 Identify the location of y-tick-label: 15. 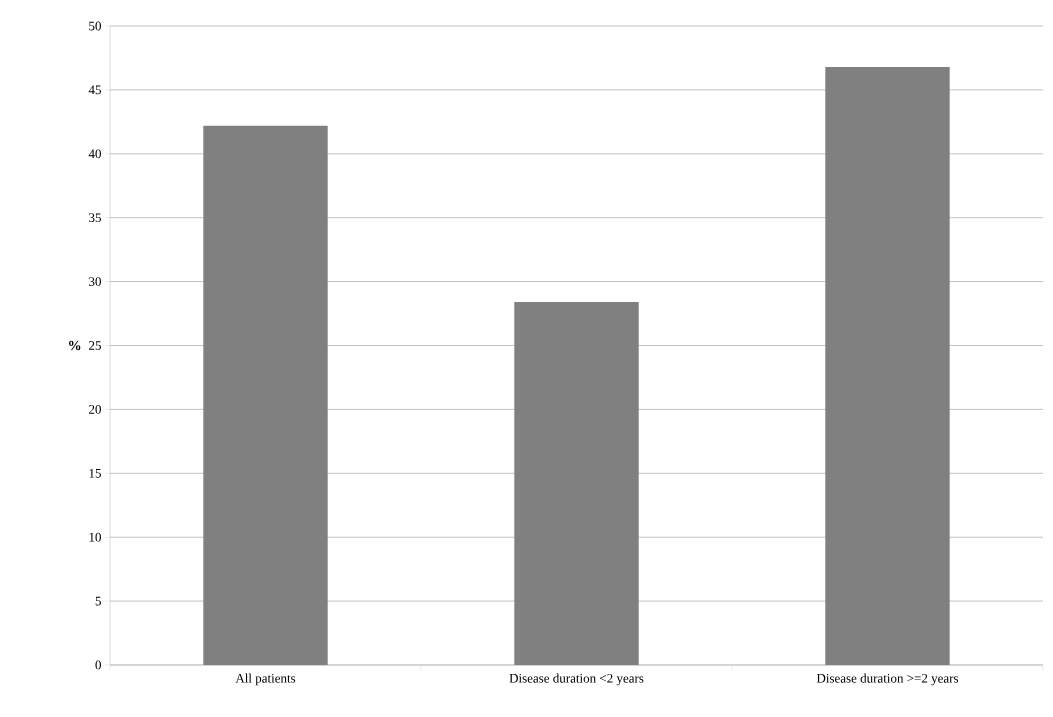
(95, 473).